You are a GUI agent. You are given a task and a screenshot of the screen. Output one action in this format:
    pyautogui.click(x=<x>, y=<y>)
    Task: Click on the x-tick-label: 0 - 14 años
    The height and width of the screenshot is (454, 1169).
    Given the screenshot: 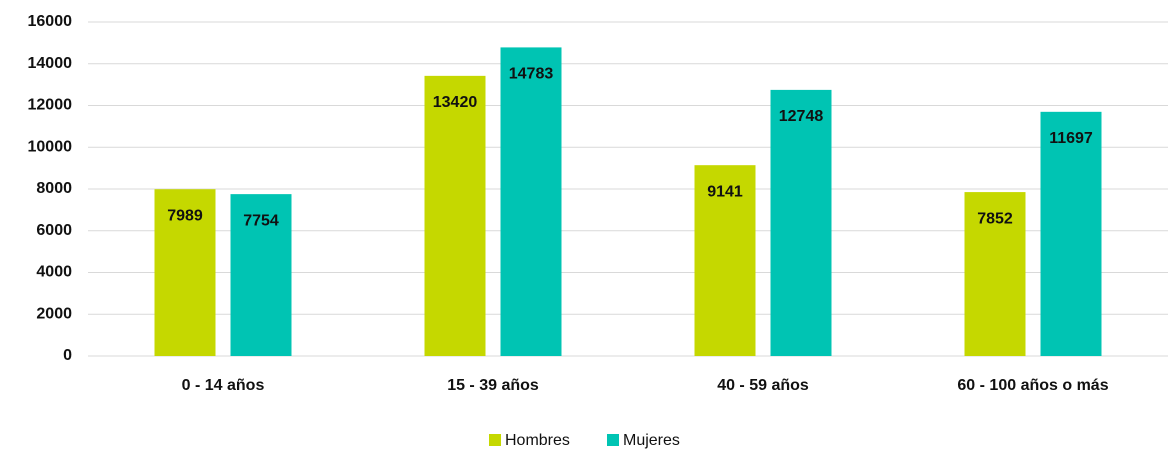 What is the action you would take?
    pyautogui.click(x=223, y=385)
    